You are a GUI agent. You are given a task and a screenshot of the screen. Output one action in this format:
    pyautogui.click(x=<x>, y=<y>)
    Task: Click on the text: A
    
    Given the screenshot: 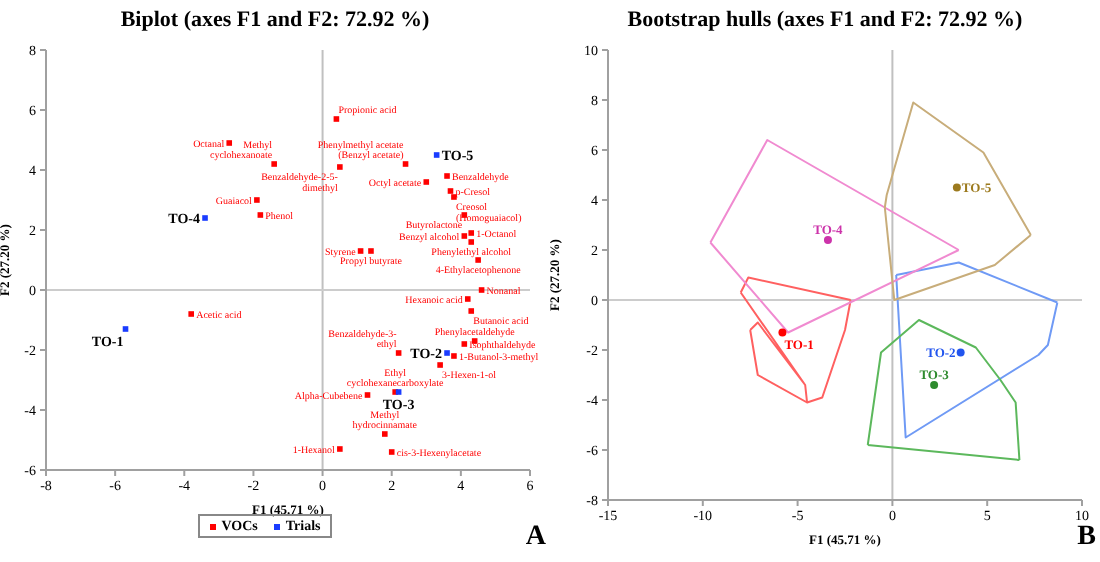 What is the action you would take?
    pyautogui.click(x=535, y=538)
    